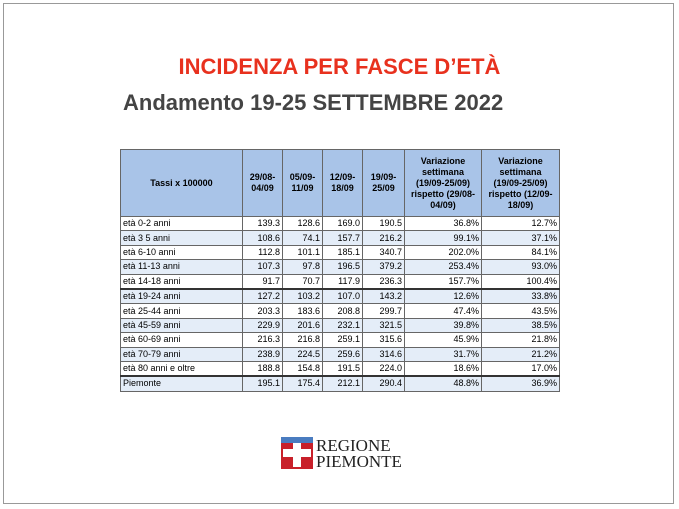 This screenshot has height=509, width=679. I want to click on table-cell: 315.6, so click(383, 340).